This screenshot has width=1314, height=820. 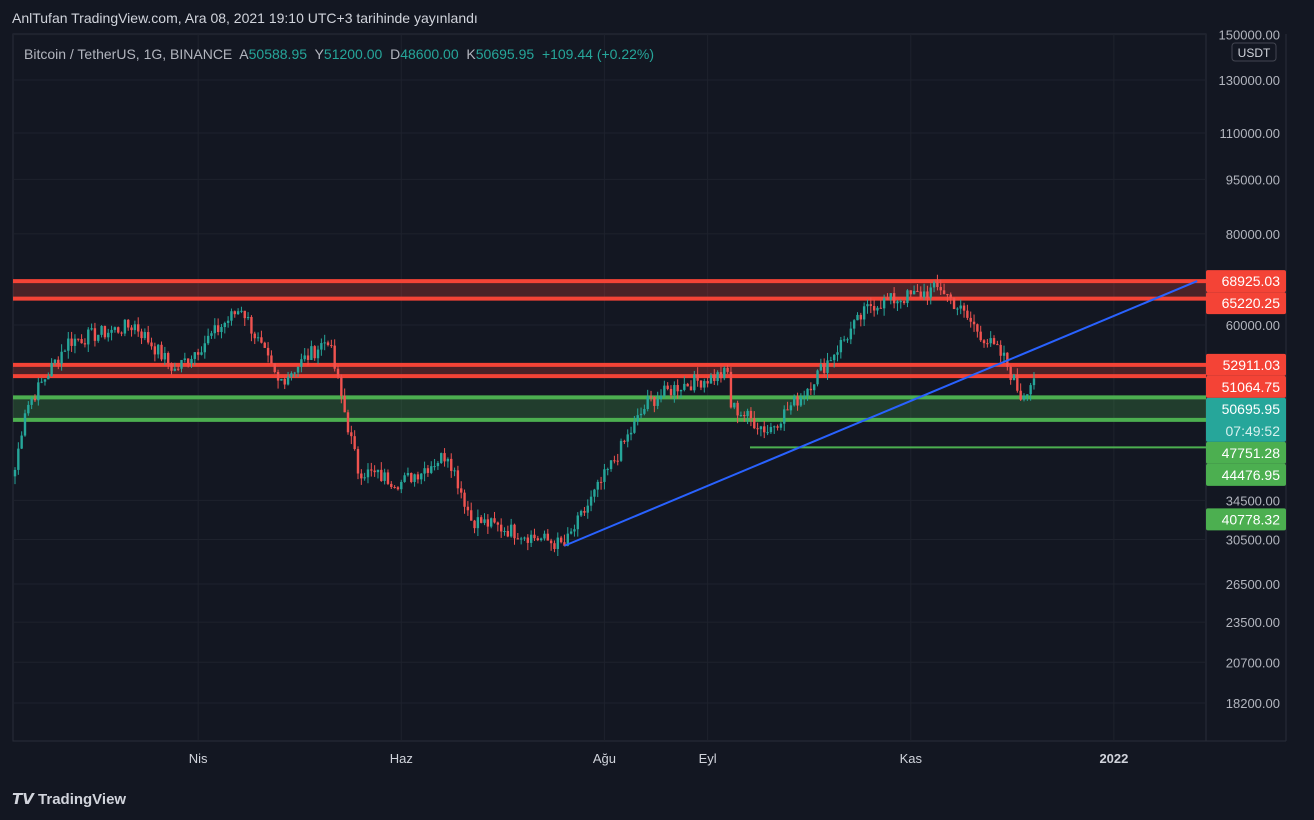 What do you see at coordinates (1253, 500) in the screenshot?
I see `y-tick-label: 34500.00` at bounding box center [1253, 500].